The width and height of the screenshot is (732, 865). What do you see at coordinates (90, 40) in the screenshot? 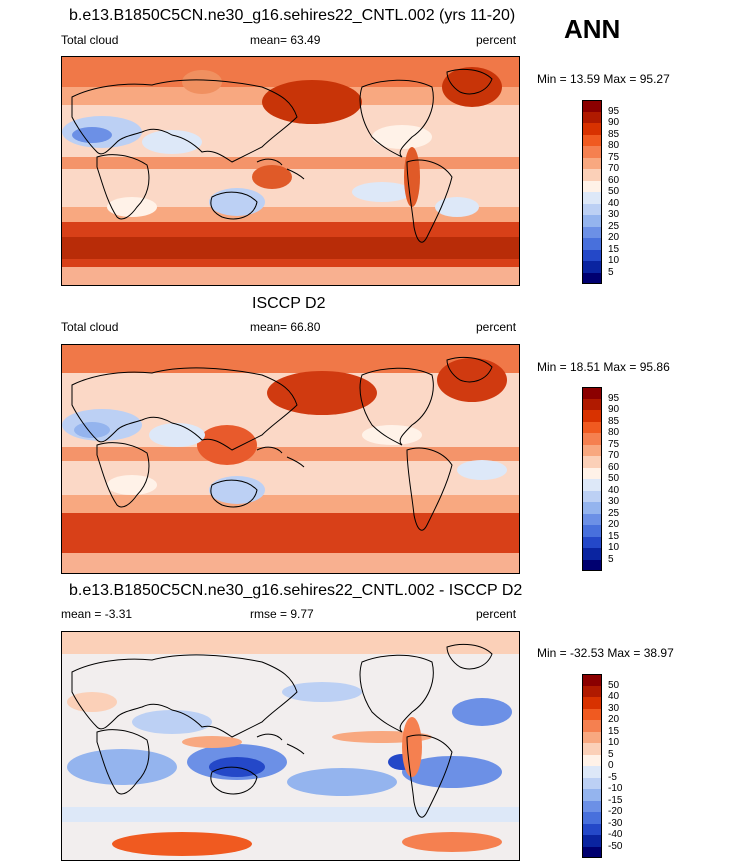
I see `panel-1-left-label: Total cloud` at bounding box center [90, 40].